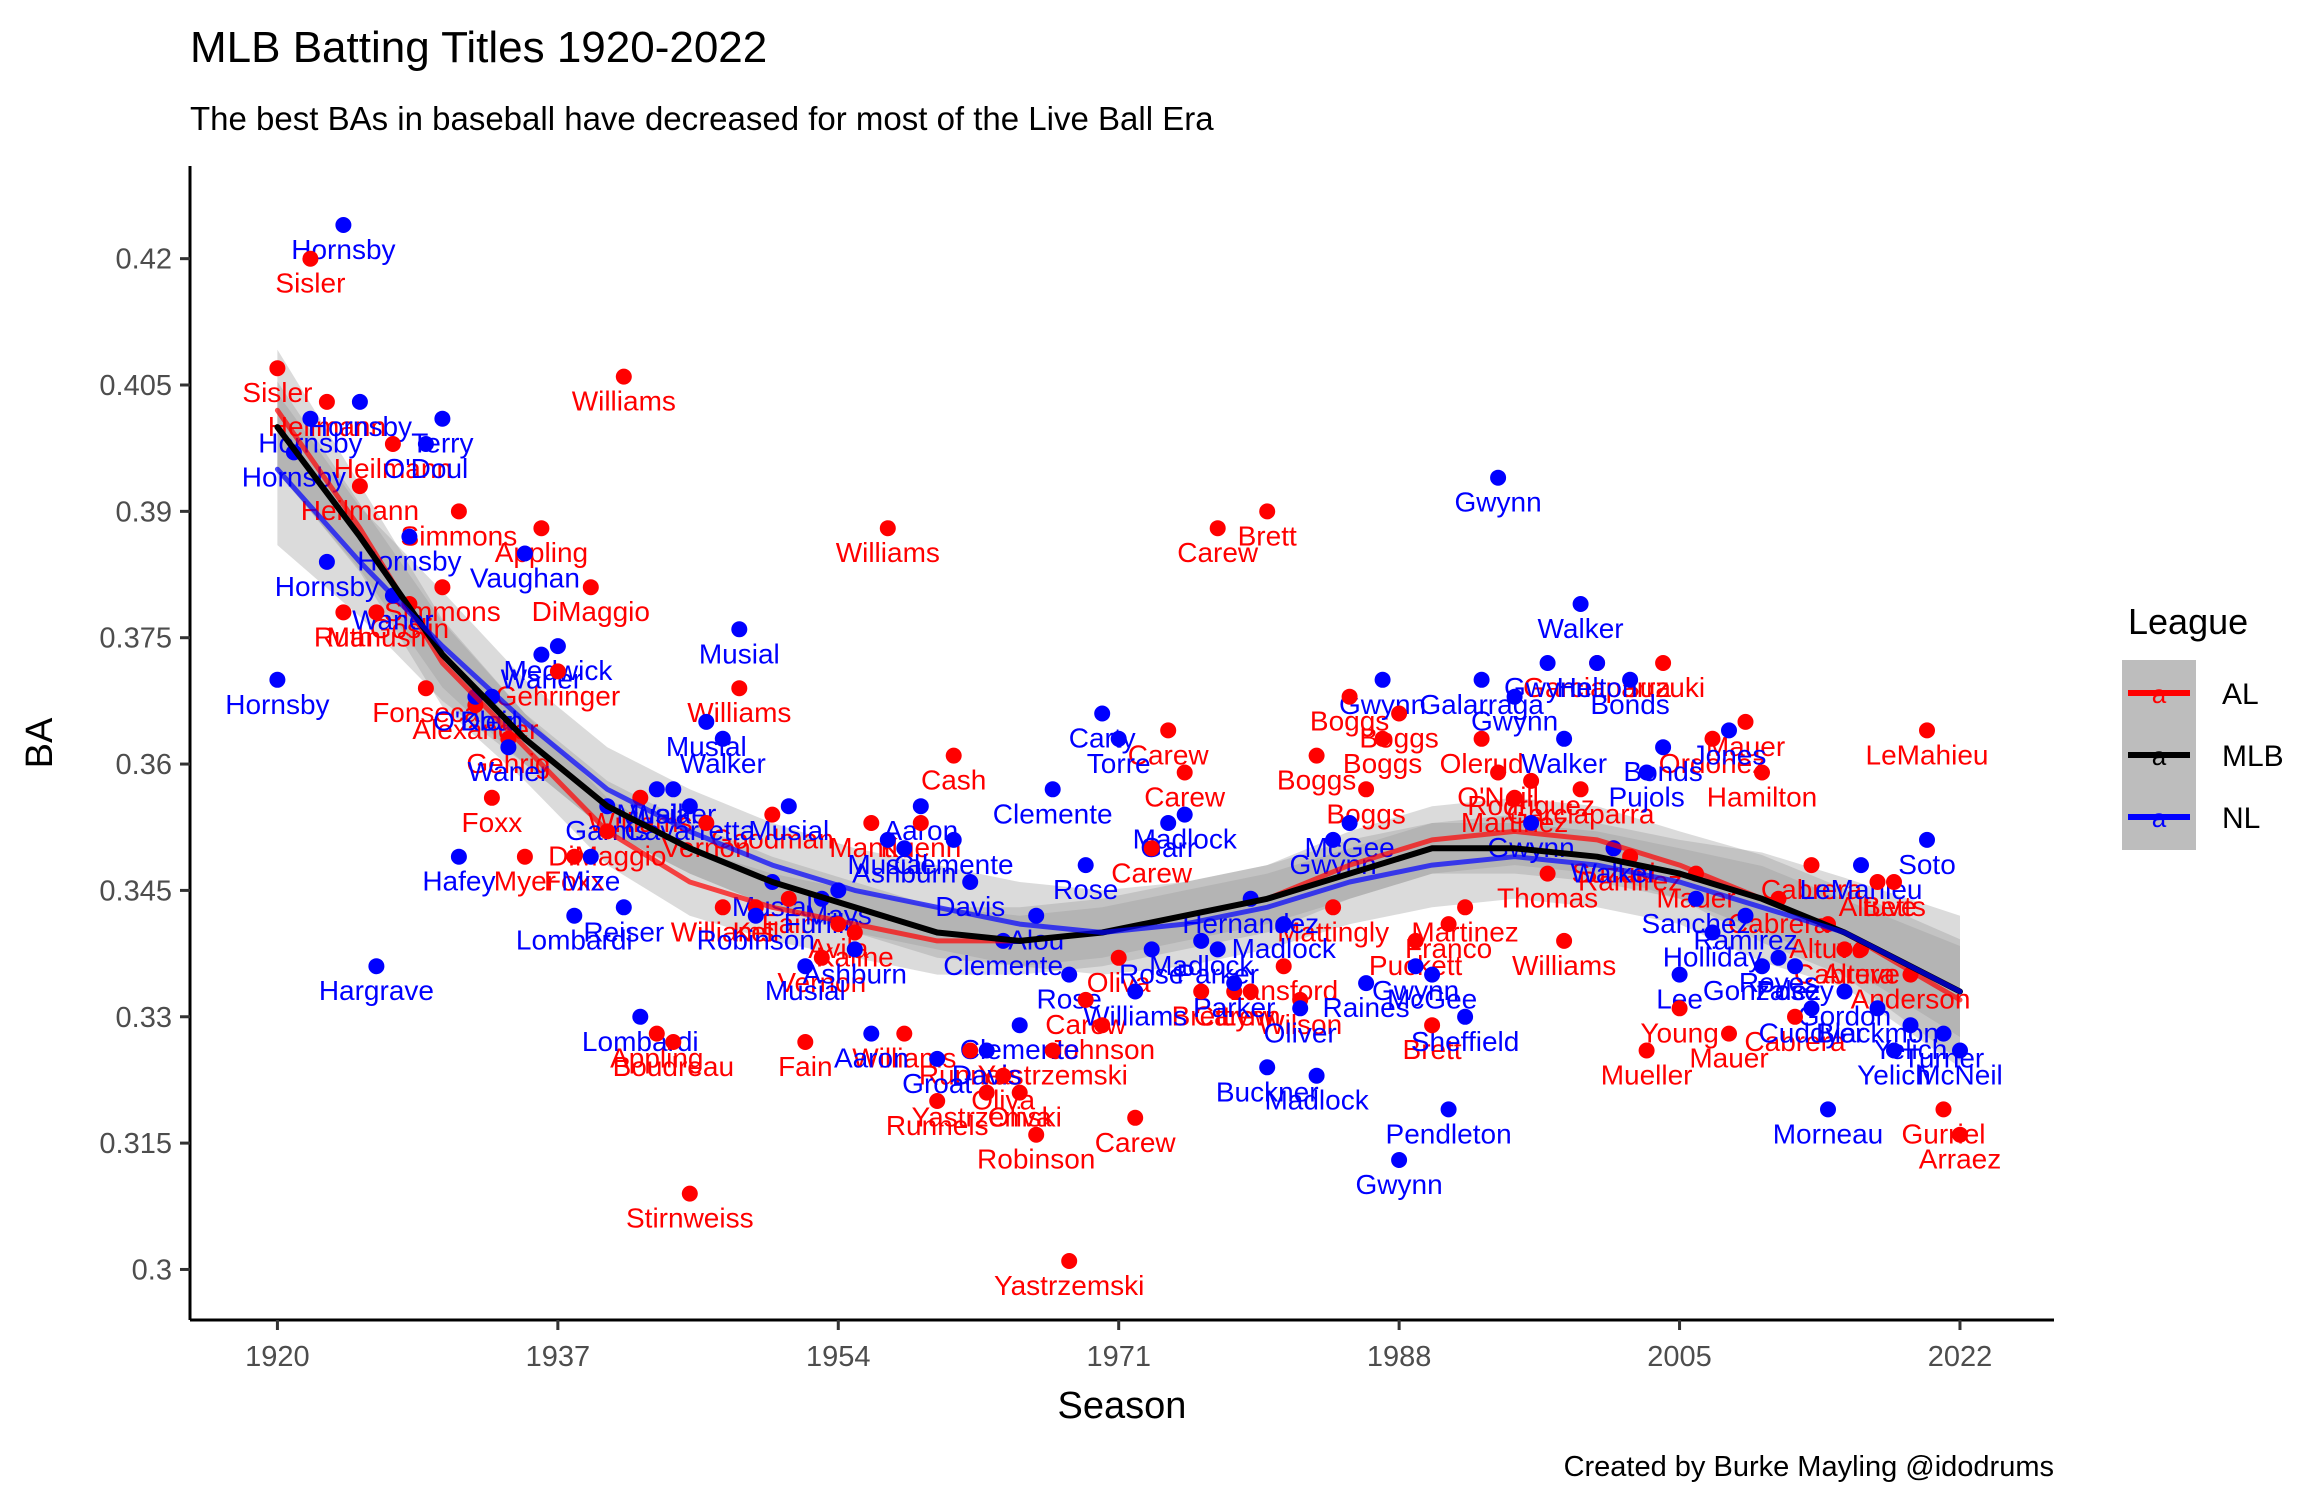  What do you see at coordinates (1927, 754) in the screenshot?
I see `point-label-al: LeMahieu` at bounding box center [1927, 754].